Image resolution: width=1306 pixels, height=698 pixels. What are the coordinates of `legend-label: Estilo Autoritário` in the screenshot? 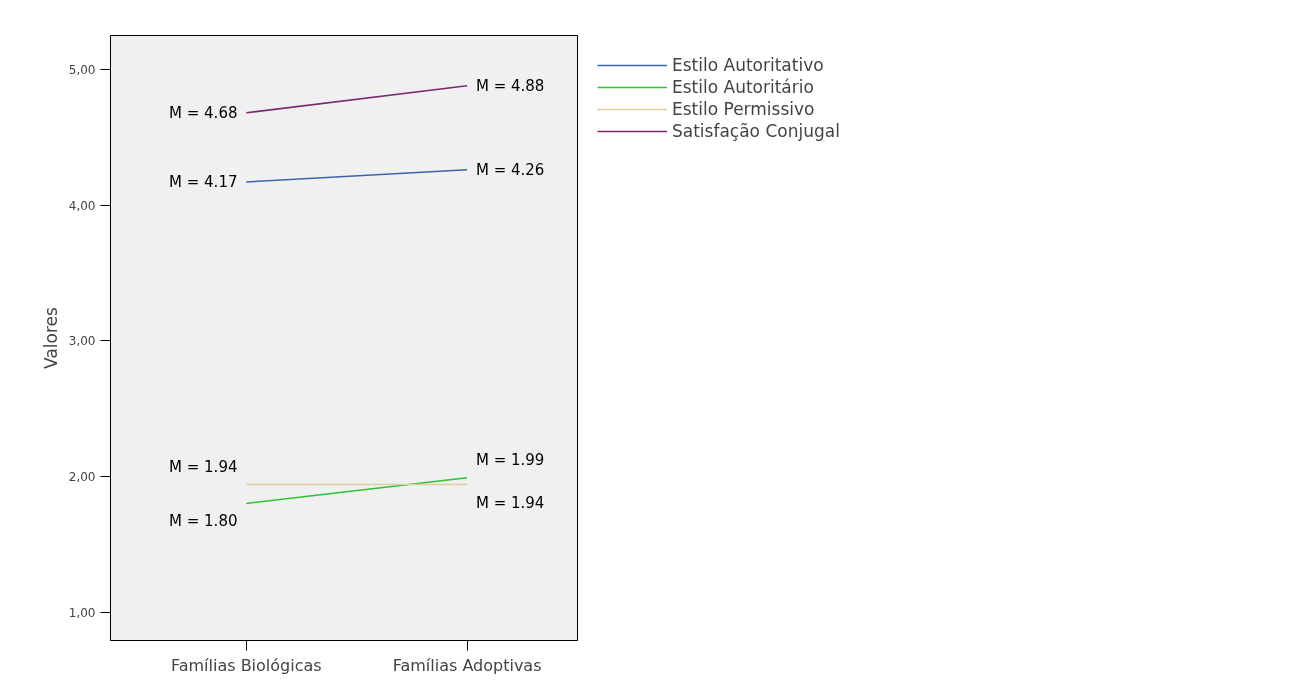 It's located at (743, 87).